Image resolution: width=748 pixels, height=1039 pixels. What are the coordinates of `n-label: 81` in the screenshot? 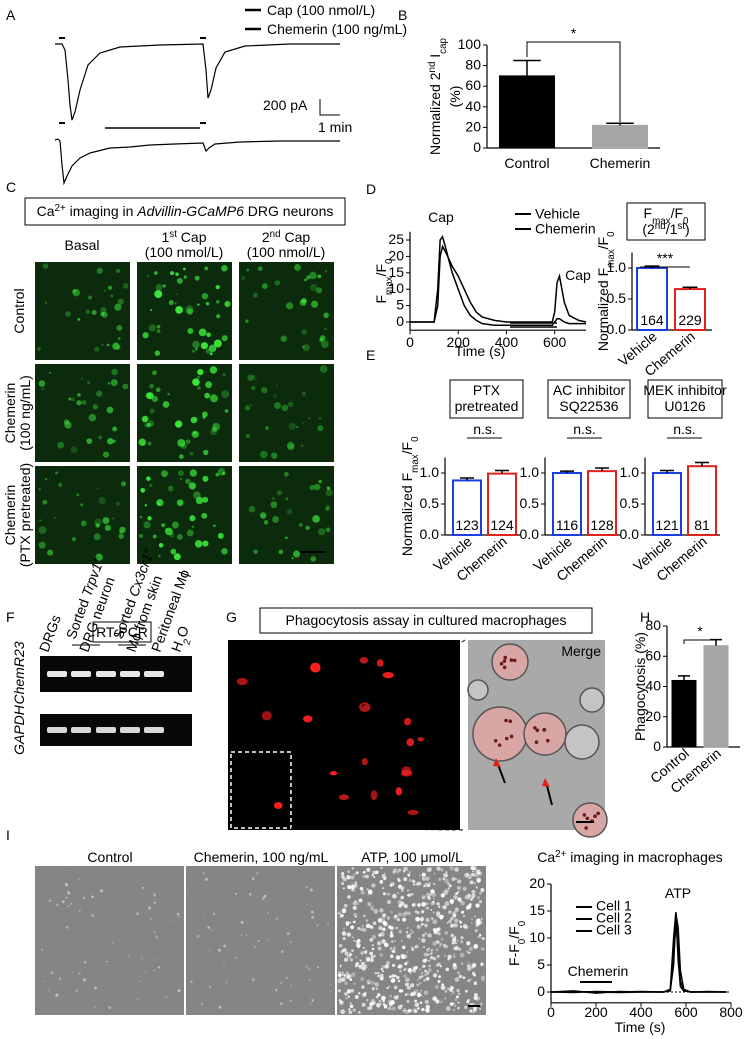 It's located at (702, 525).